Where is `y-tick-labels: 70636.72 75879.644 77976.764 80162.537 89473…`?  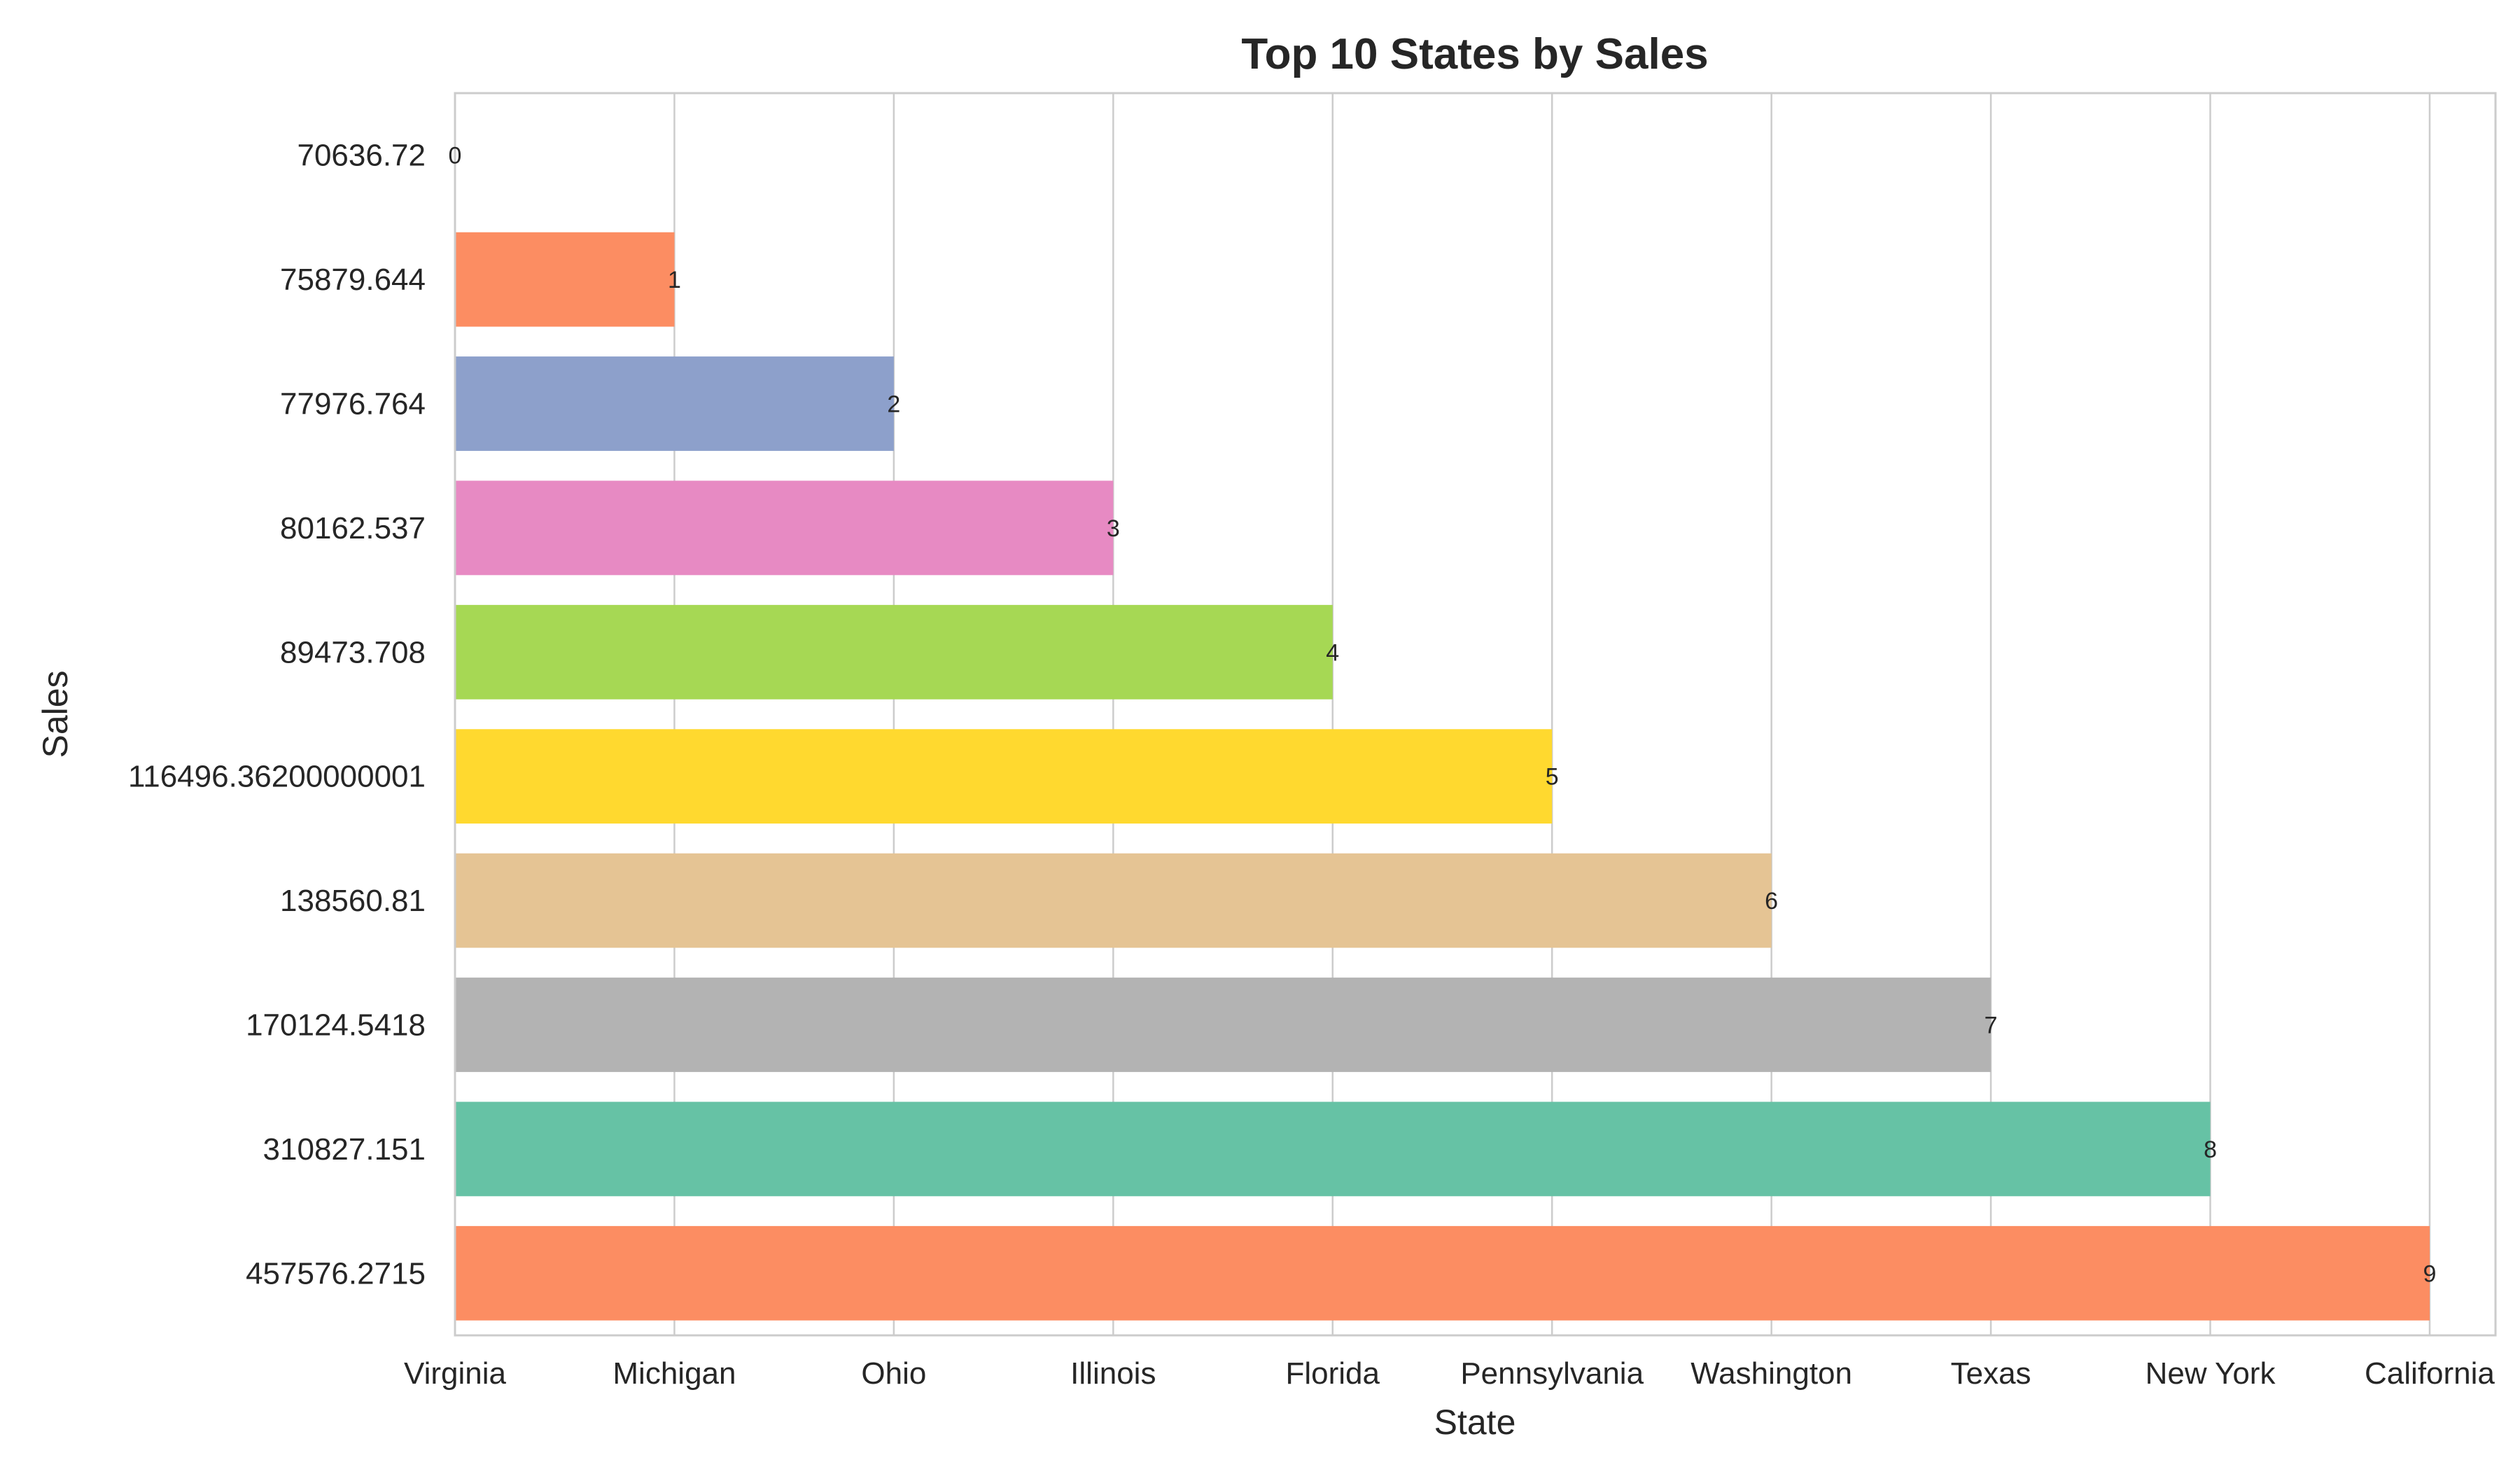 y-tick-labels: 70636.72 75879.644 77976.764 80162.537 89473… is located at coordinates (277, 715).